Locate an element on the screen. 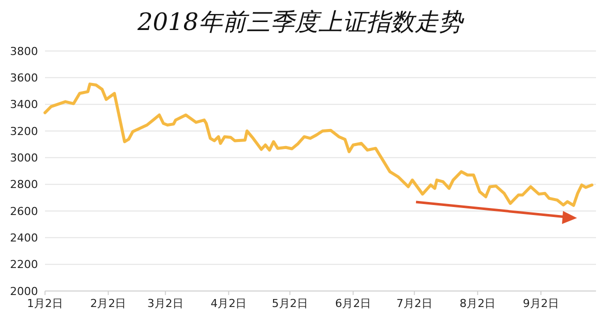  chart-title: 2018年前三季度上证指数走势 is located at coordinates (300, 22).